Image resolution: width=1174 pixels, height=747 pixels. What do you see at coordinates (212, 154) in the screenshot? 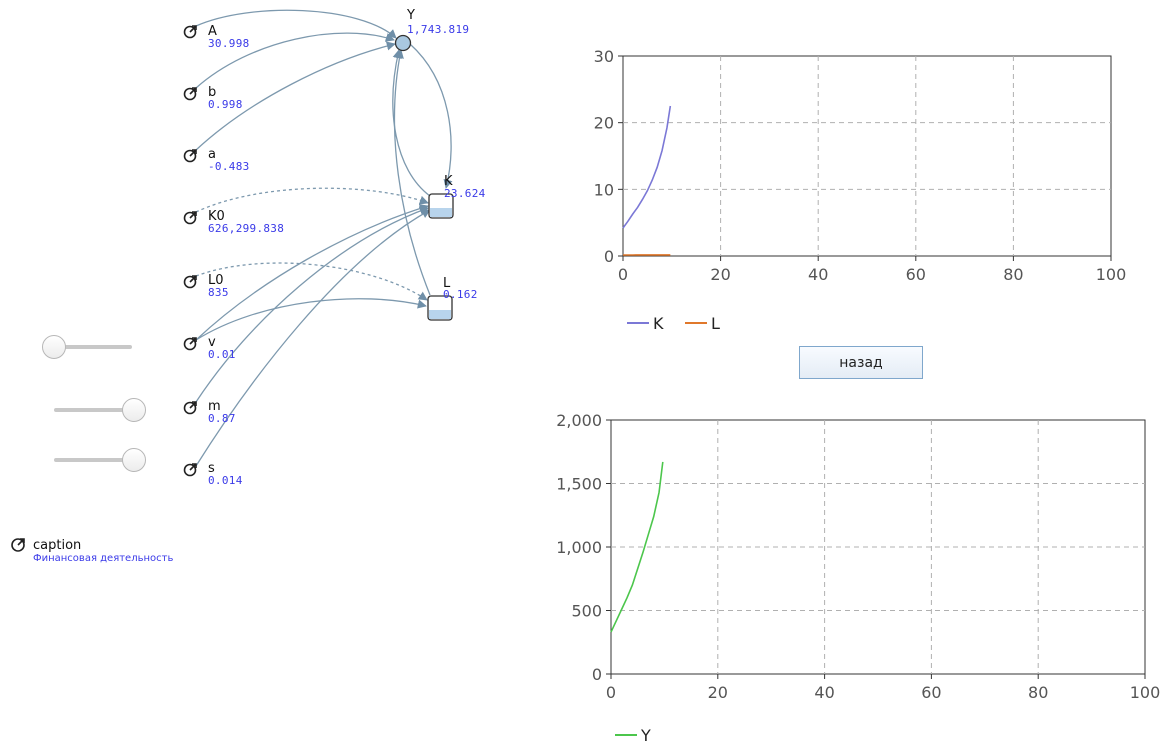
I see `param-name: a` at bounding box center [212, 154].